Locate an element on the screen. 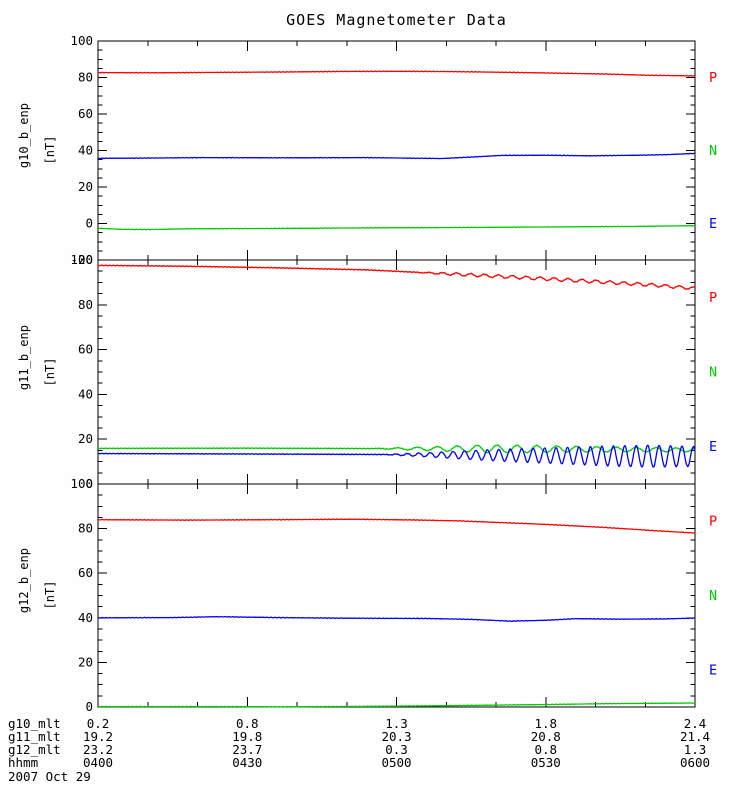 The width and height of the screenshot is (750, 800). y-axis-label-g10-name: g10_b_enp is located at coordinates (24, 136).